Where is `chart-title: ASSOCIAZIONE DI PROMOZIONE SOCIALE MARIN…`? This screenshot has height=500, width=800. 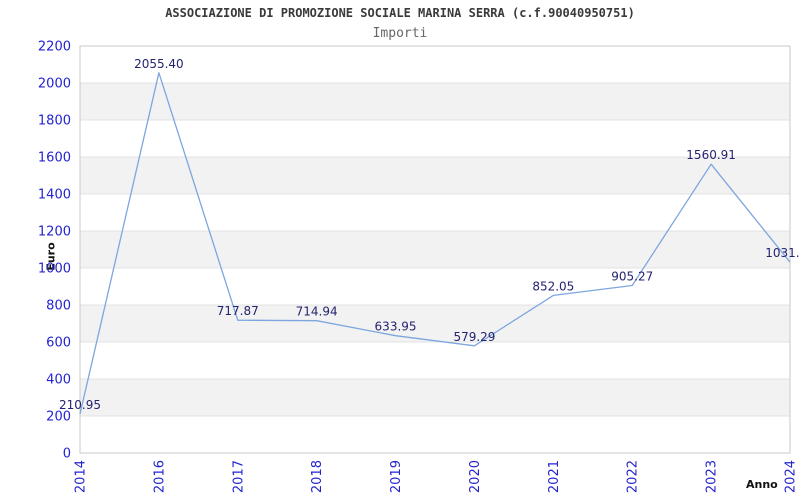 chart-title: ASSOCIAZIONE DI PROMOZIONE SOCIALE MARIN… is located at coordinates (400, 13).